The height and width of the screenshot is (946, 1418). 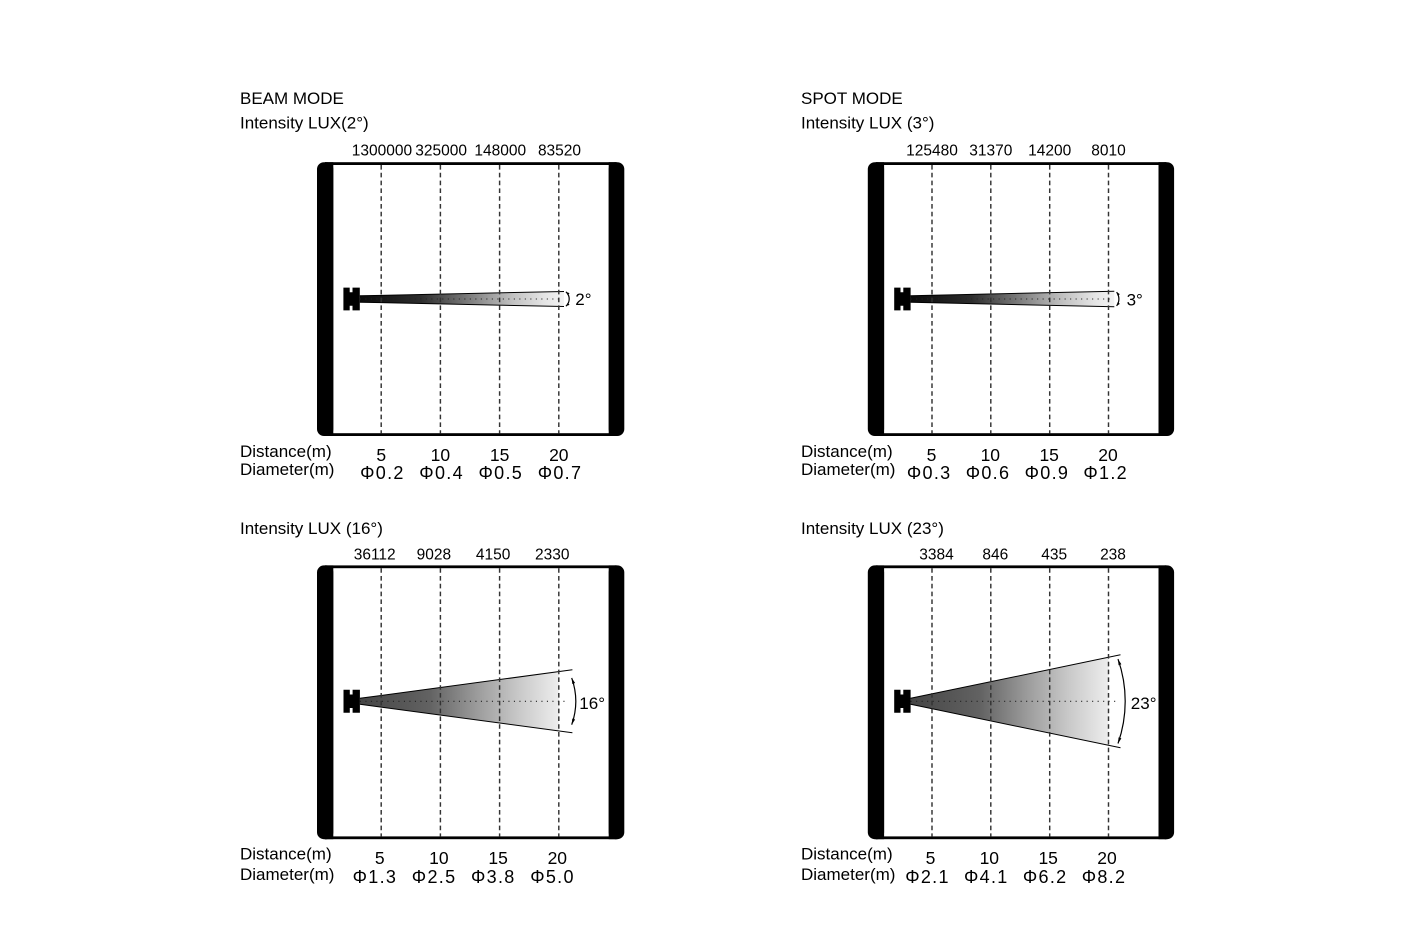 What do you see at coordinates (1054, 555) in the screenshot?
I see `svg-text: 435` at bounding box center [1054, 555].